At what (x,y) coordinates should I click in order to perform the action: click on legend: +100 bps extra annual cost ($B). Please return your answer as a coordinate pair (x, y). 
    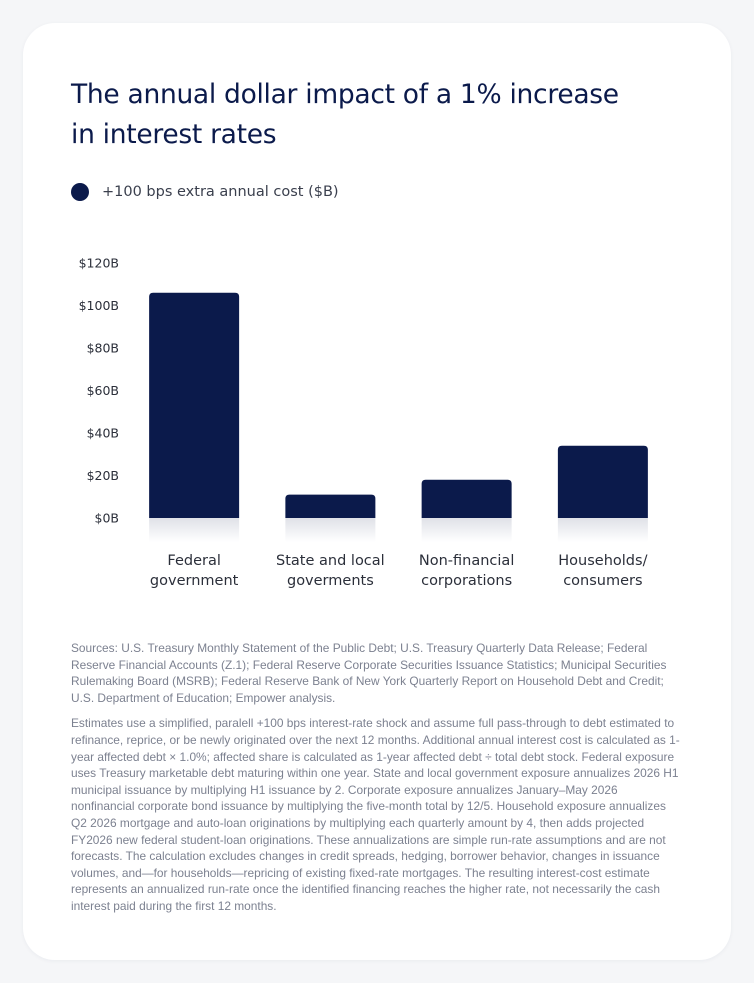
    Looking at the image, I should click on (205, 192).